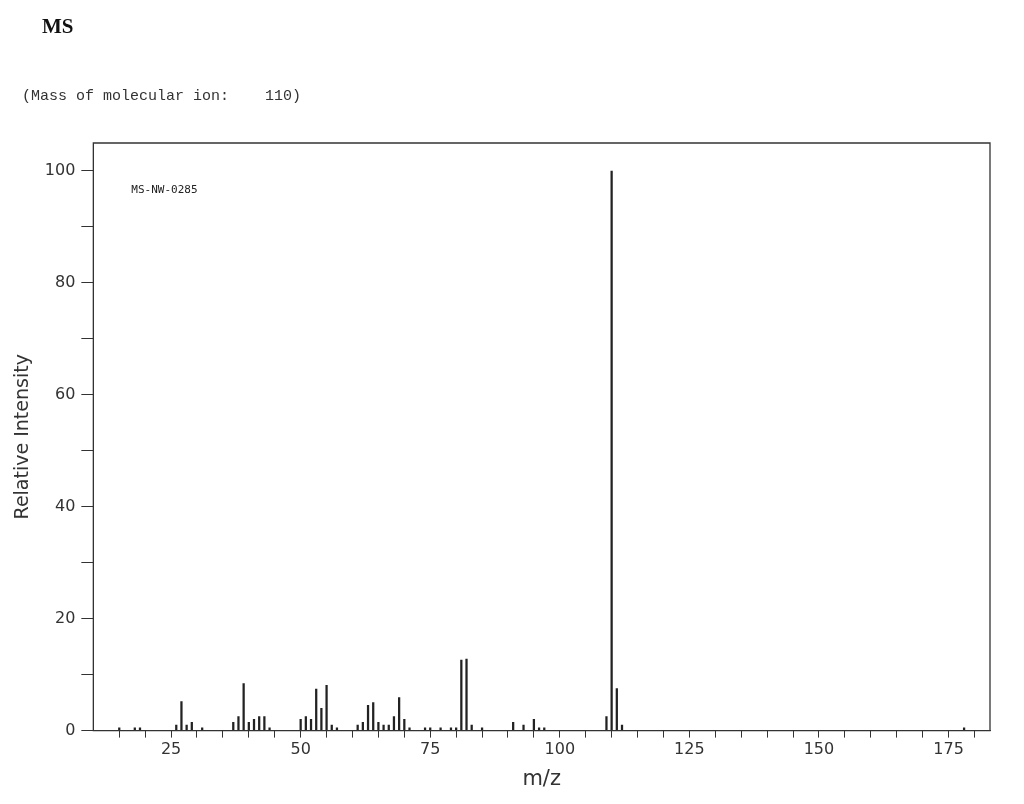 The image size is (1024, 804). I want to click on x-tick-label: 175, so click(948, 749).